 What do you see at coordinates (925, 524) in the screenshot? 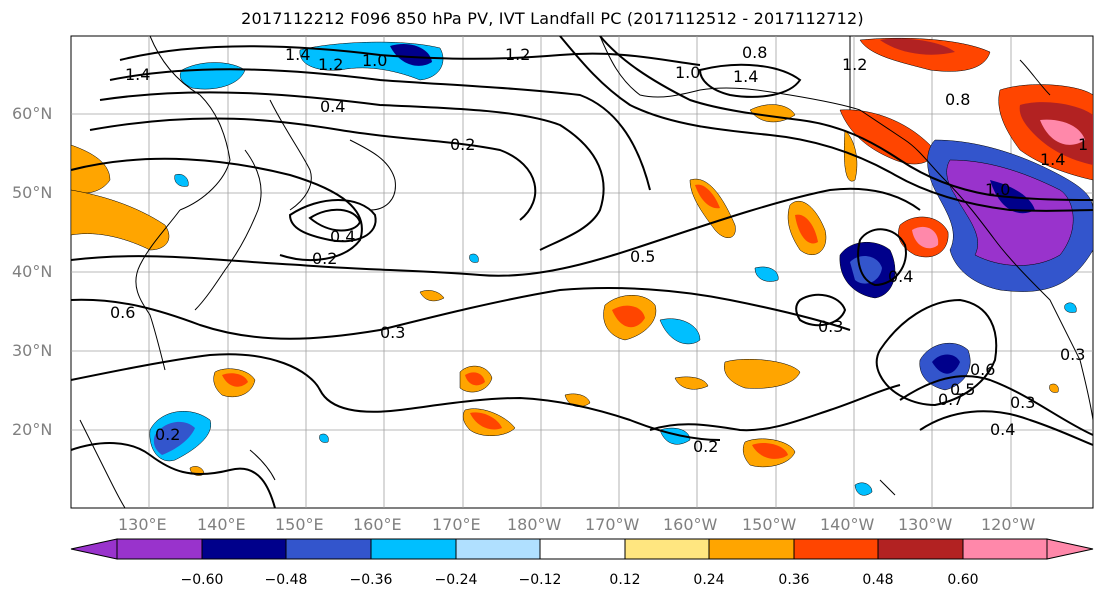
I see `lon-label: 130°W` at bounding box center [925, 524].